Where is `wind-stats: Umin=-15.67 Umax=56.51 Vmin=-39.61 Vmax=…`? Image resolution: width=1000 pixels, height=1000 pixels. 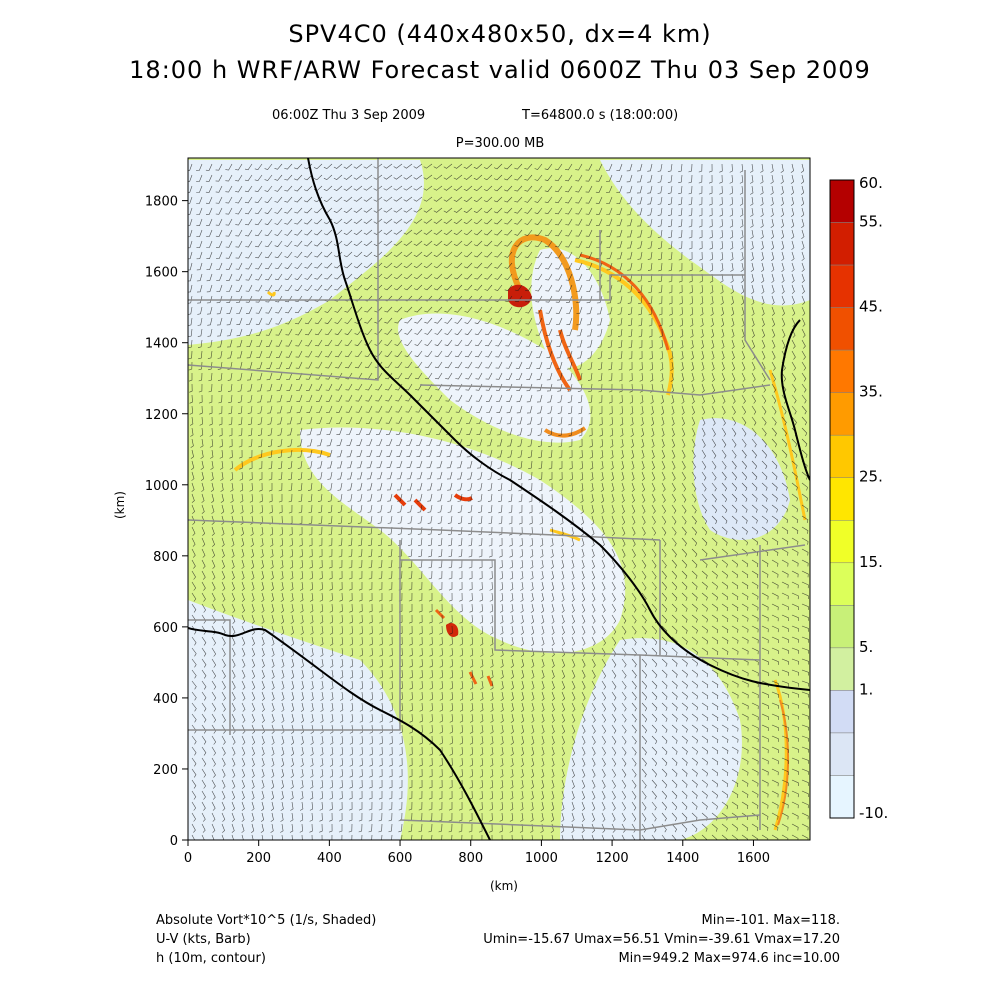
wind-stats: Umin=-15.67 Umax=56.51 Vmin=-39.61 Vmax=… is located at coordinates (661, 939).